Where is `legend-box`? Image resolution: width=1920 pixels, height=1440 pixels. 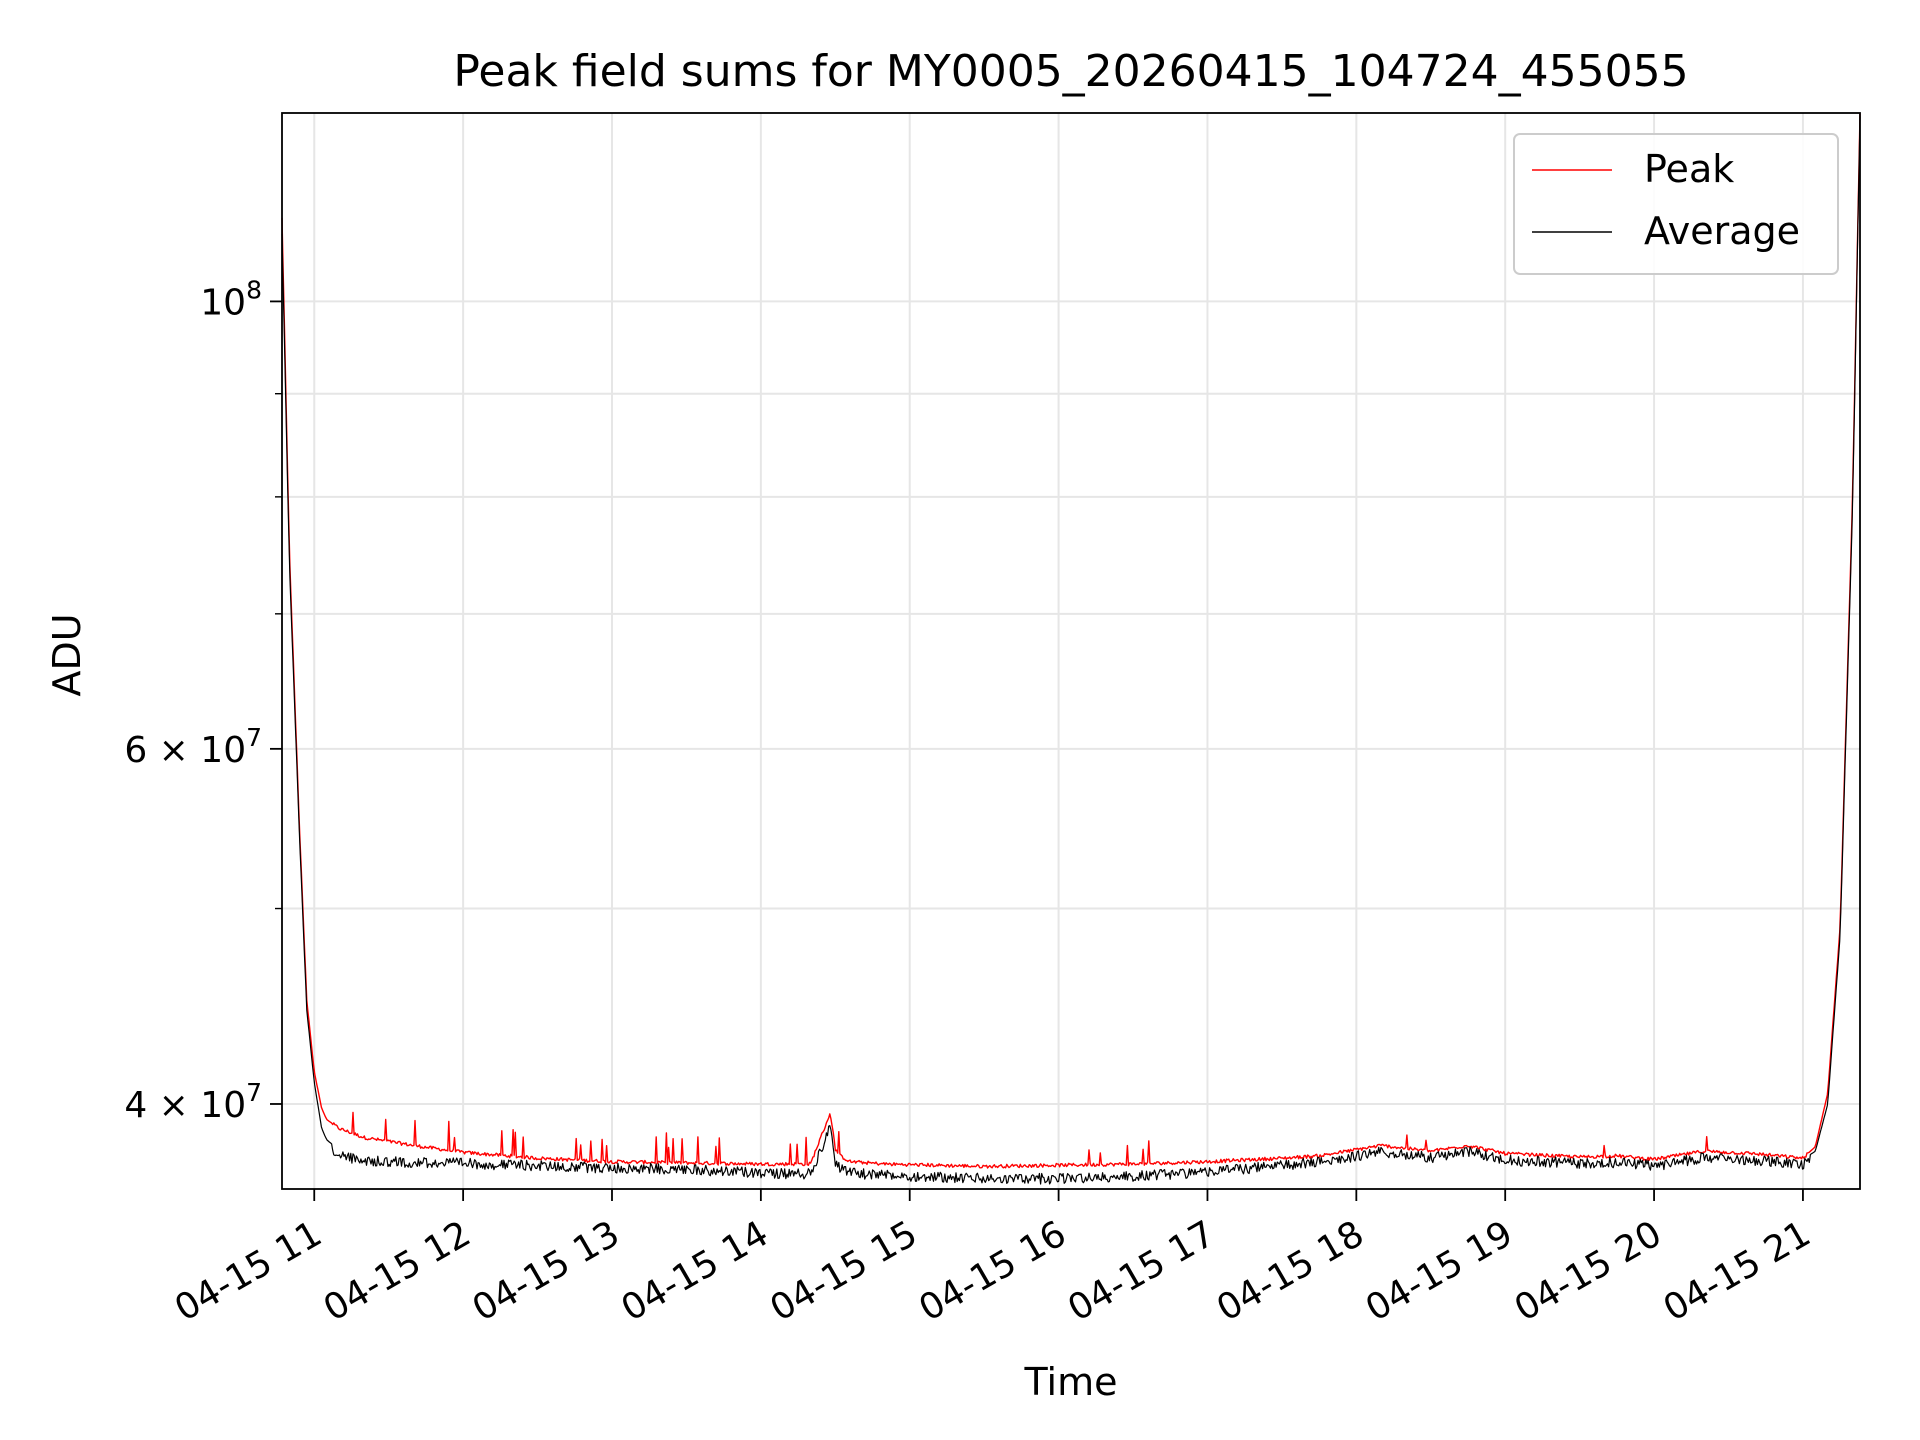 legend-box is located at coordinates (1676, 204).